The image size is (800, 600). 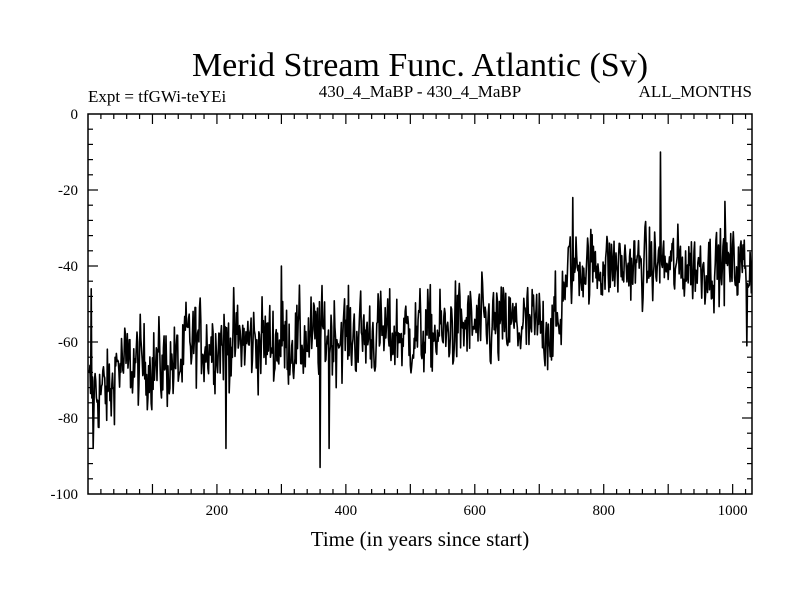 What do you see at coordinates (68, 419) in the screenshot?
I see `y-tick-label: -80` at bounding box center [68, 419].